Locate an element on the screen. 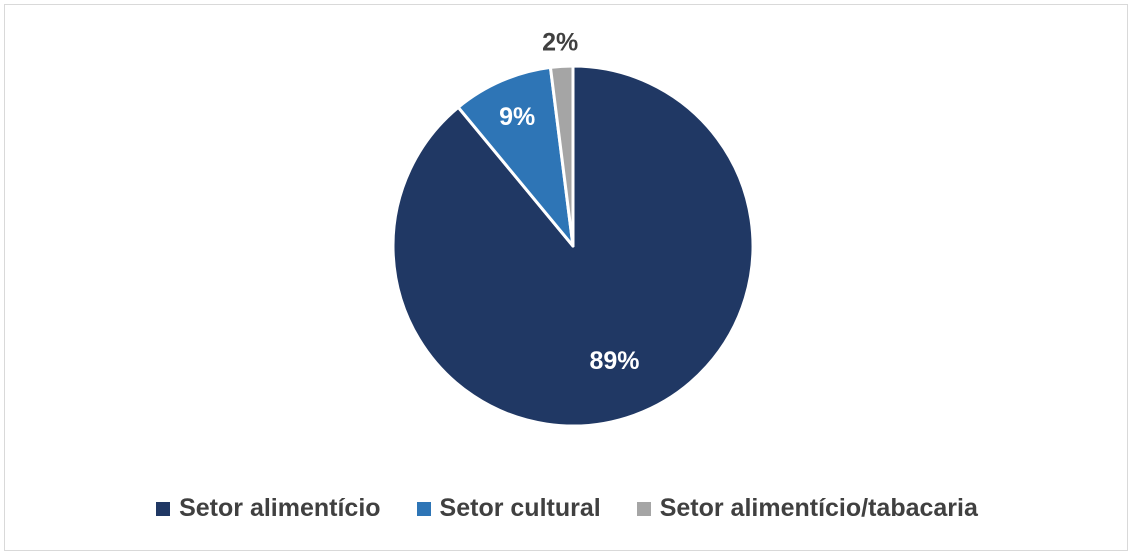  legend-label-setor-cultural: Setor cultural is located at coordinates (520, 508).